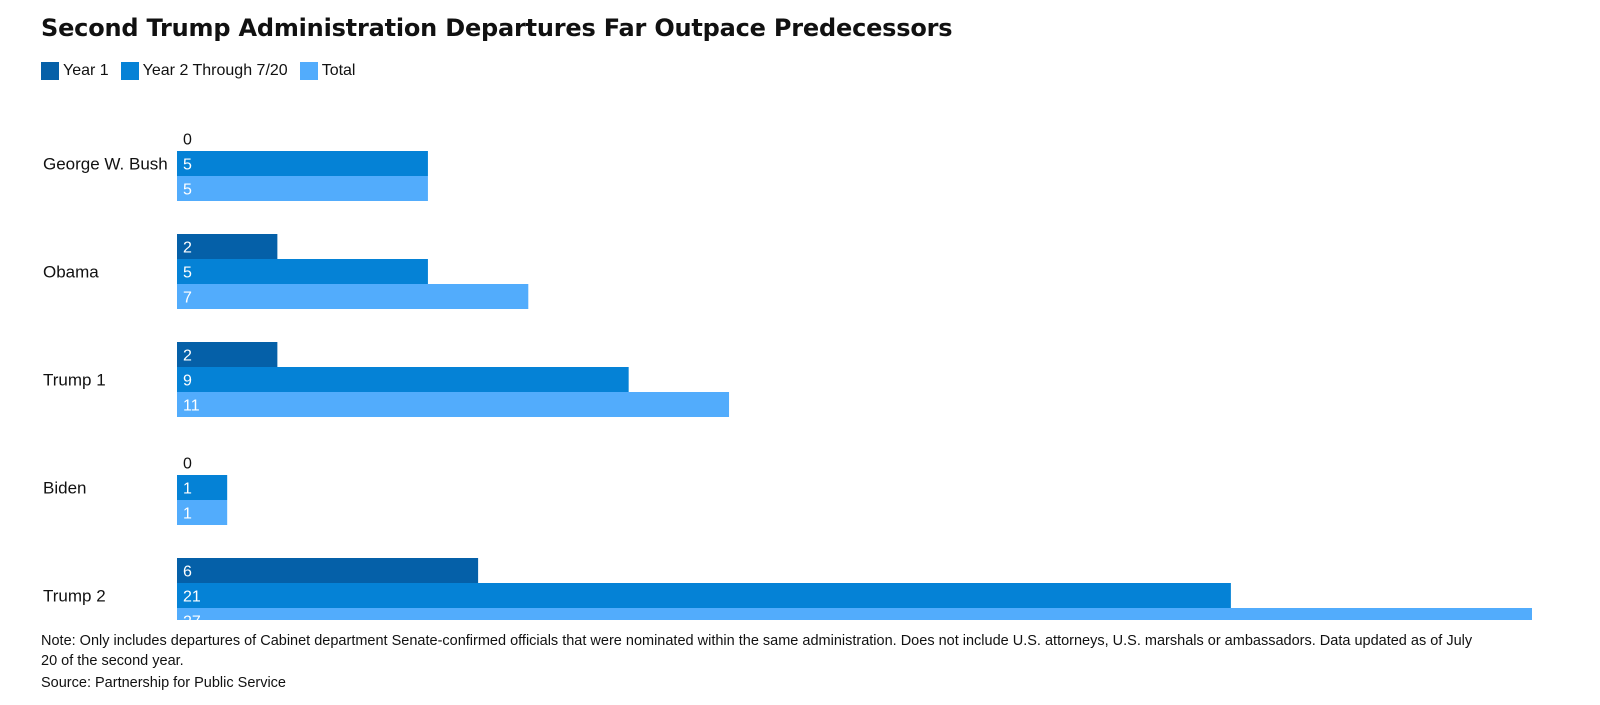 The height and width of the screenshot is (705, 1600). I want to click on legend-item-total: Total, so click(327, 71).